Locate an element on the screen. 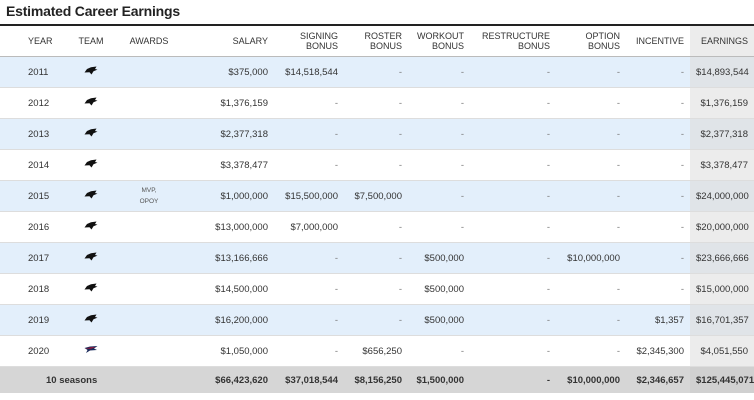 The image size is (754, 400). col-header-year: YEAR is located at coordinates (30, 41).